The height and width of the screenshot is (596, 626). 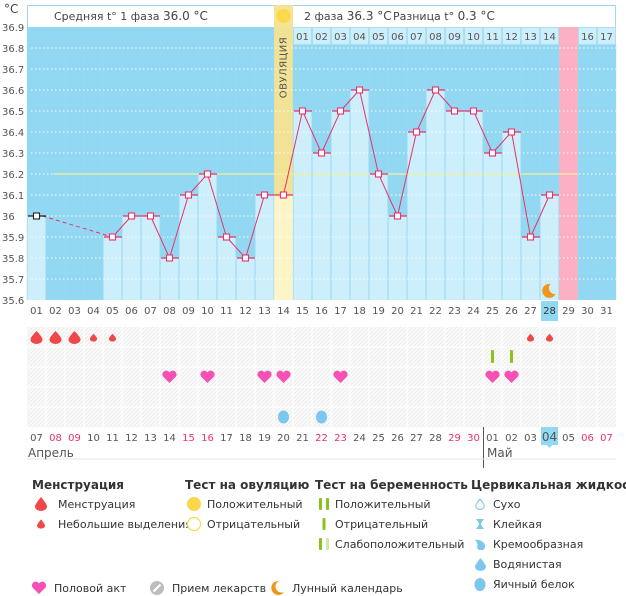 What do you see at coordinates (347, 588) in the screenshot?
I see `legend-label: Лунный календарь` at bounding box center [347, 588].